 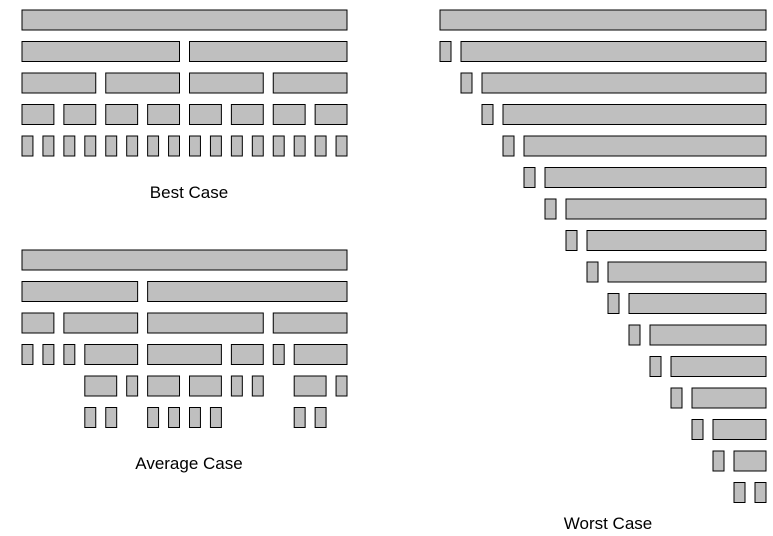 What do you see at coordinates (184, 338) in the screenshot?
I see `average-case-diagram` at bounding box center [184, 338].